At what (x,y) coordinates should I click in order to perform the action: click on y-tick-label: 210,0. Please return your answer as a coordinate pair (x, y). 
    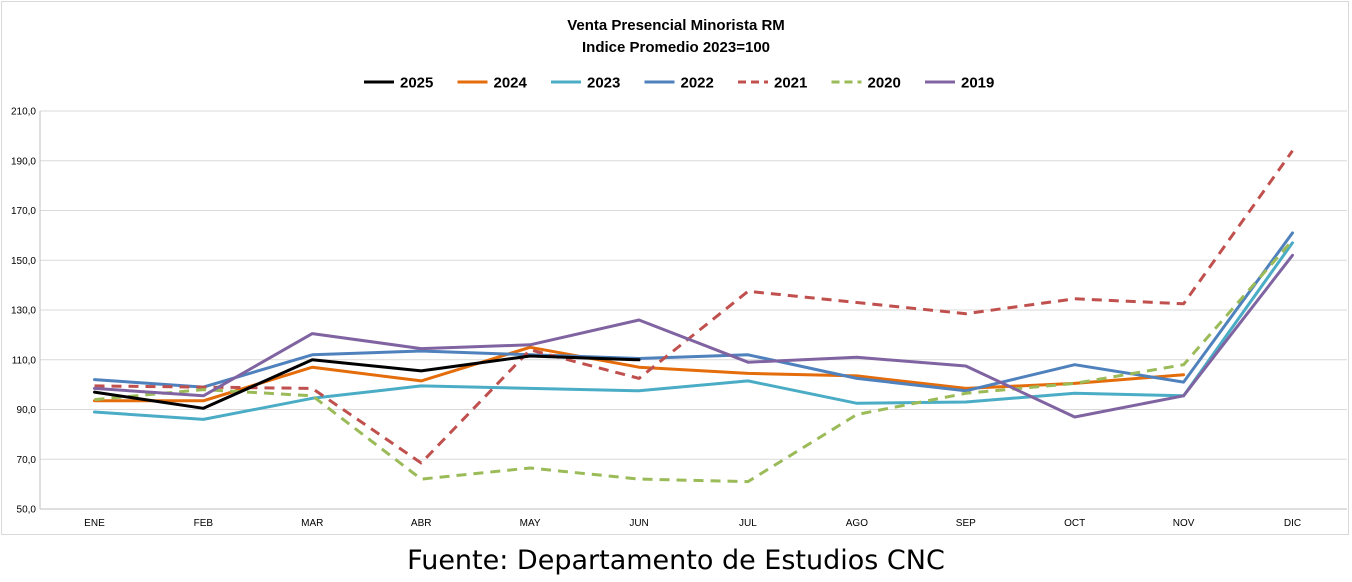
    Looking at the image, I should click on (23, 112).